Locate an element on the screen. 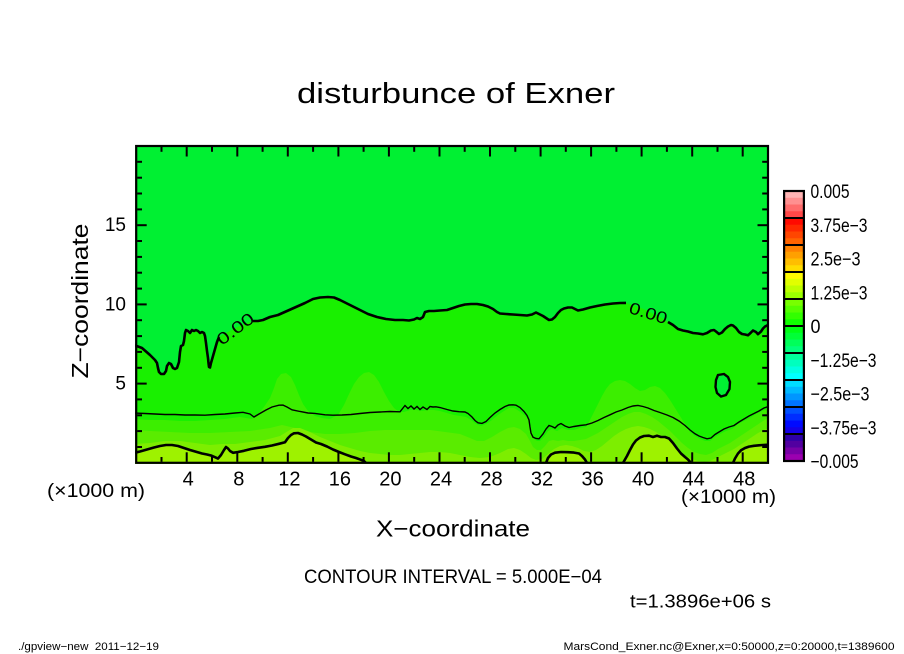 The image size is (904, 654). svg-text: 4 is located at coordinates (188, 480).